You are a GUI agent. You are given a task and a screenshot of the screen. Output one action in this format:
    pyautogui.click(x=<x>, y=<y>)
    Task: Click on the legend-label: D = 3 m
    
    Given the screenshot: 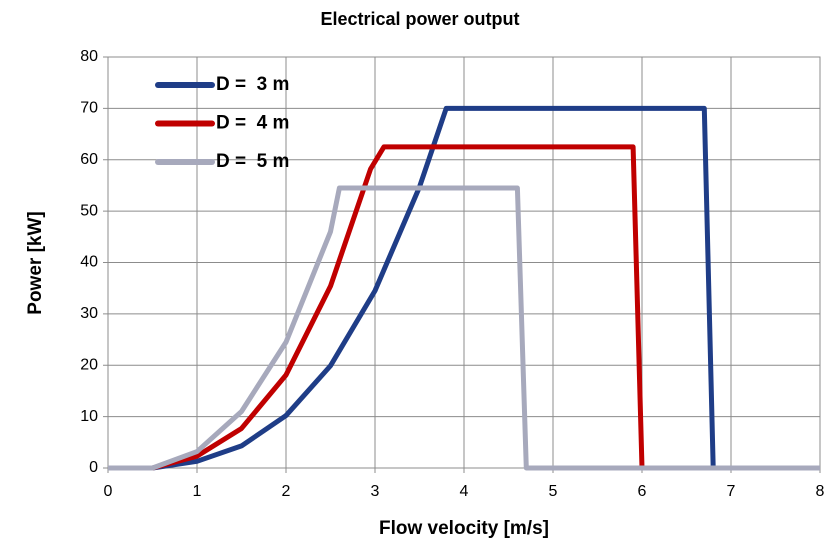 What is the action you would take?
    pyautogui.click(x=252, y=84)
    